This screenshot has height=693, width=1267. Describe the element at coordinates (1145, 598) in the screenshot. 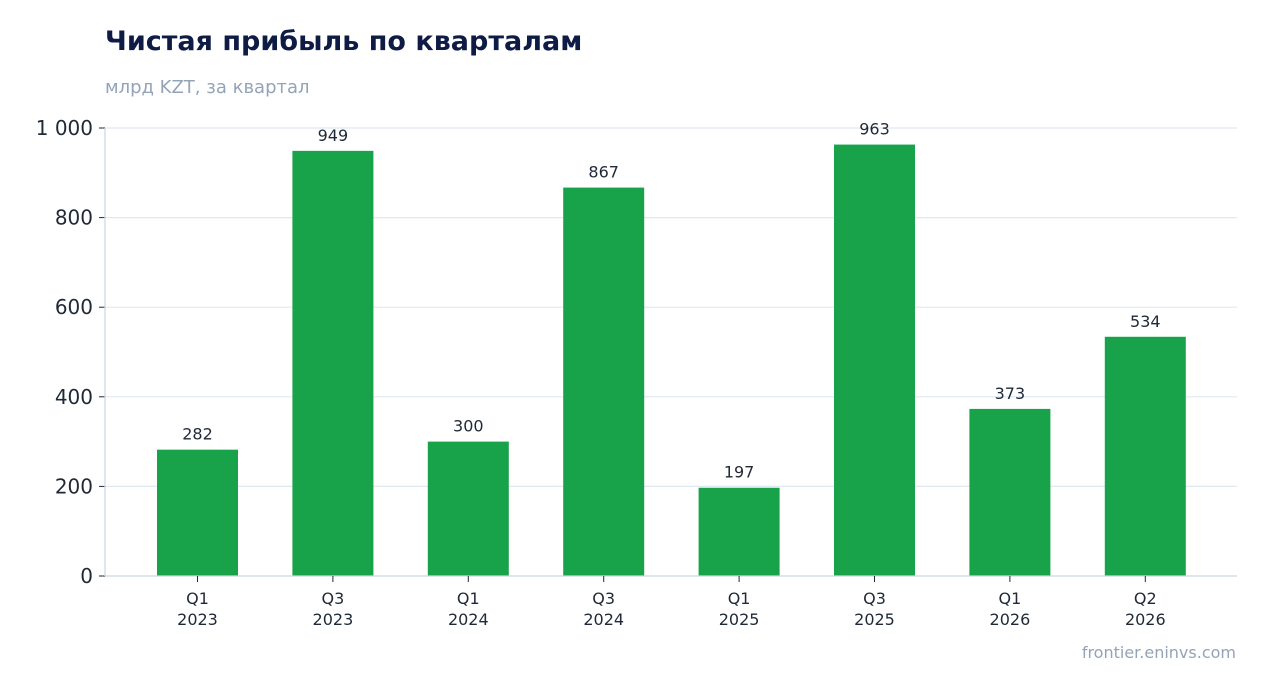

I see `x-tick-label: Q2` at that location.